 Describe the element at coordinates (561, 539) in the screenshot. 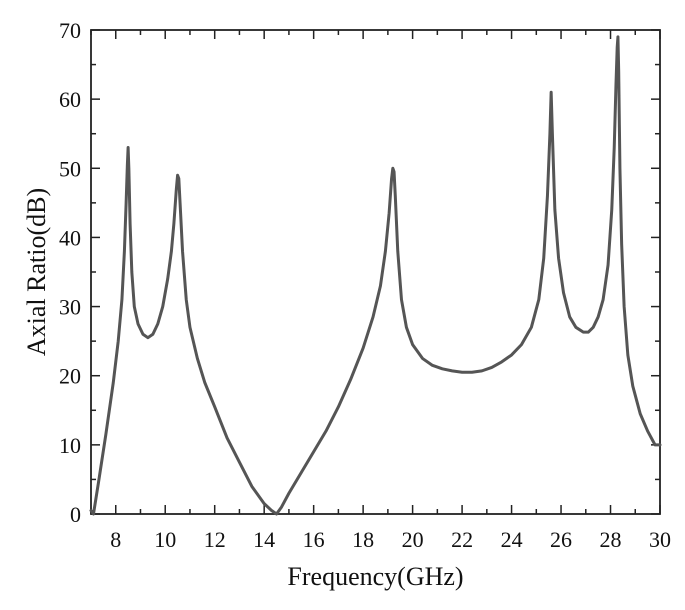

I see `x-tick-label: 26` at that location.